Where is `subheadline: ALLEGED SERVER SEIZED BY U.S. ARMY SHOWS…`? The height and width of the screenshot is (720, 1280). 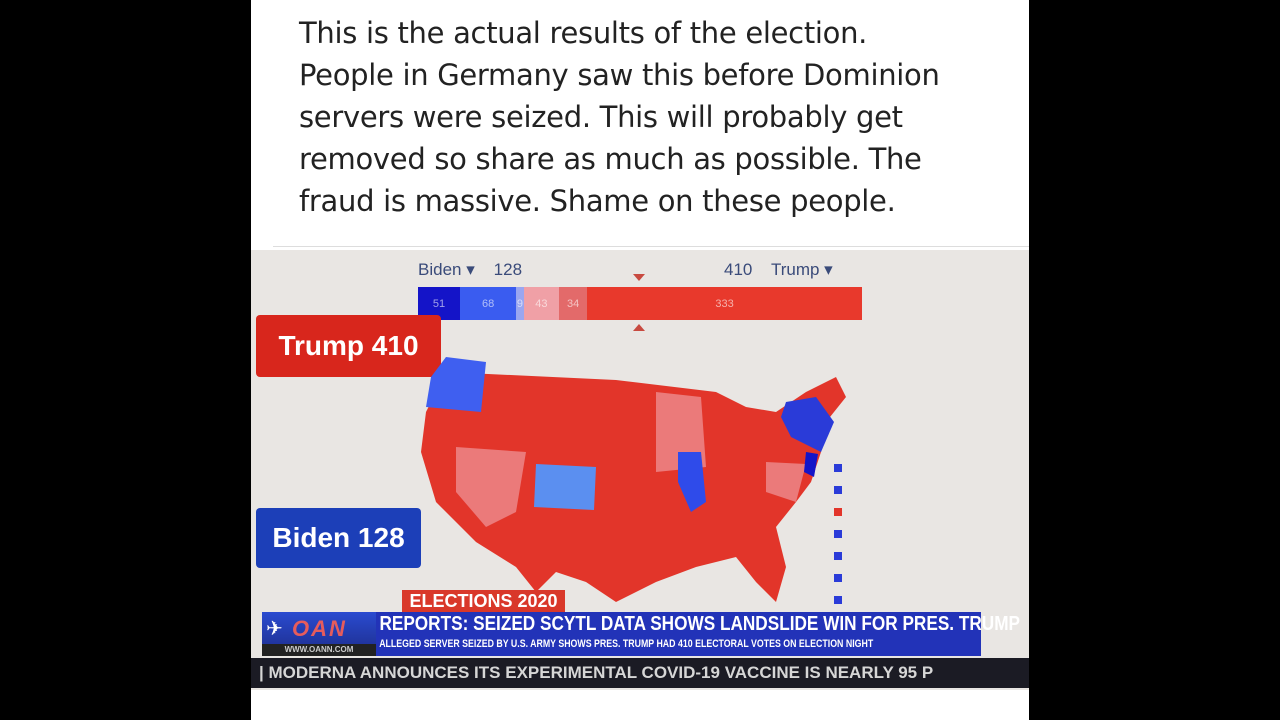
subheadline: ALLEGED SERVER SEIZED BY U.S. ARMY SHOWS… is located at coordinates (626, 644).